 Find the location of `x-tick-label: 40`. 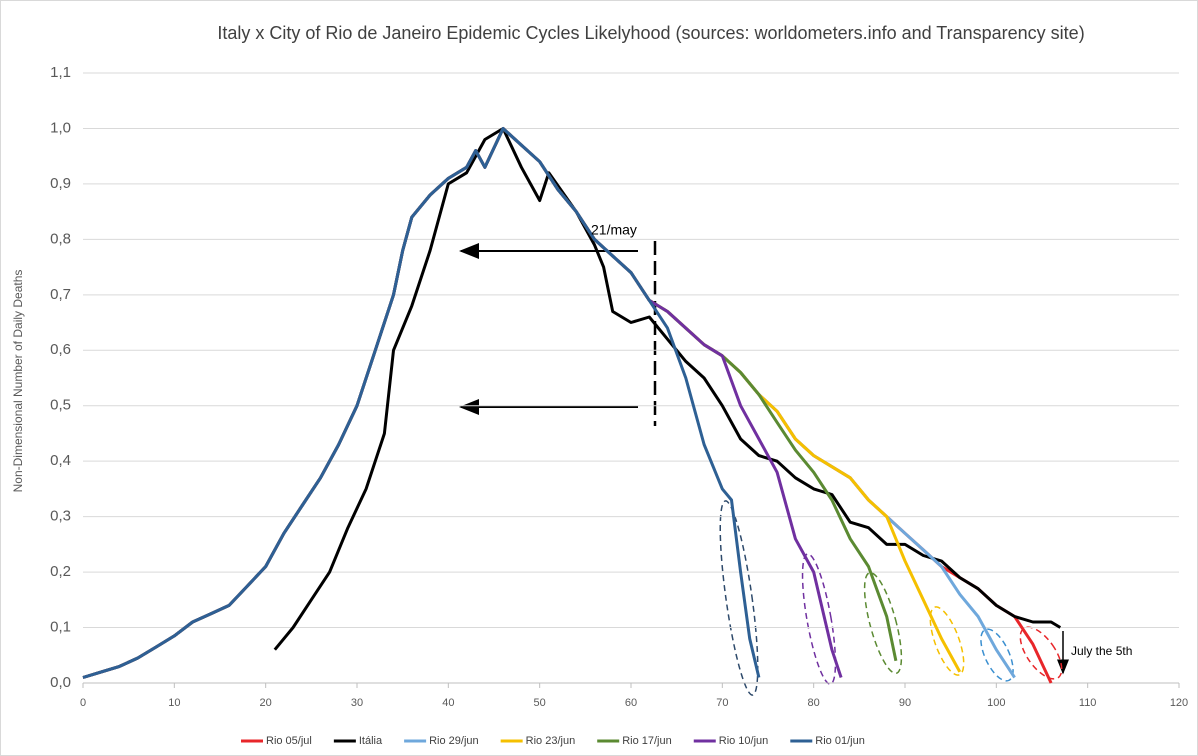

x-tick-label: 40 is located at coordinates (448, 703).